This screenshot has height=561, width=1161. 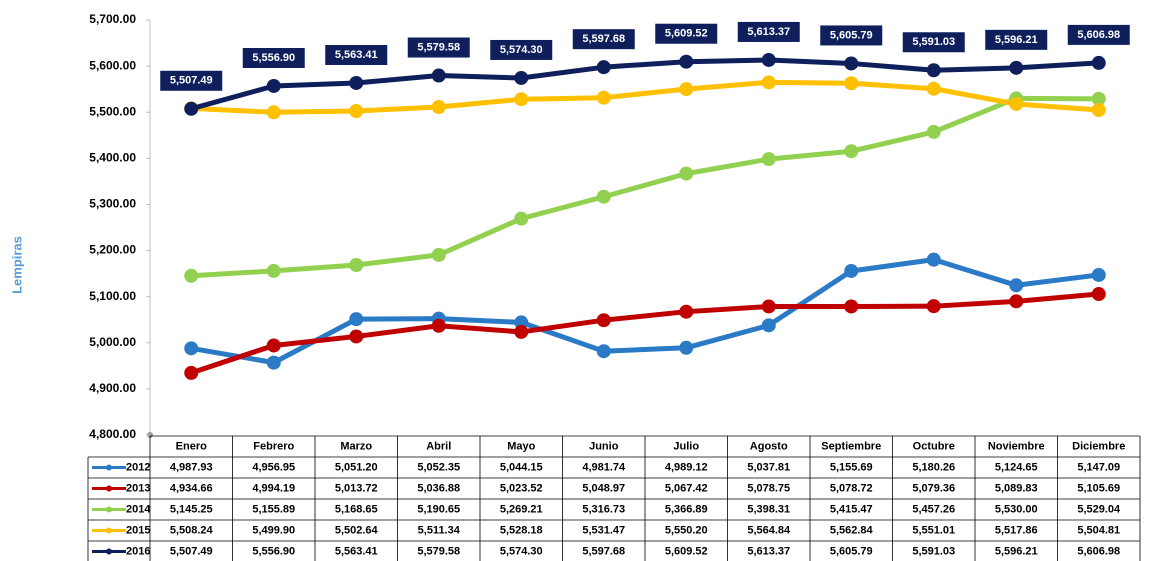 I want to click on table-cell: 5,366.89, so click(x=686, y=509).